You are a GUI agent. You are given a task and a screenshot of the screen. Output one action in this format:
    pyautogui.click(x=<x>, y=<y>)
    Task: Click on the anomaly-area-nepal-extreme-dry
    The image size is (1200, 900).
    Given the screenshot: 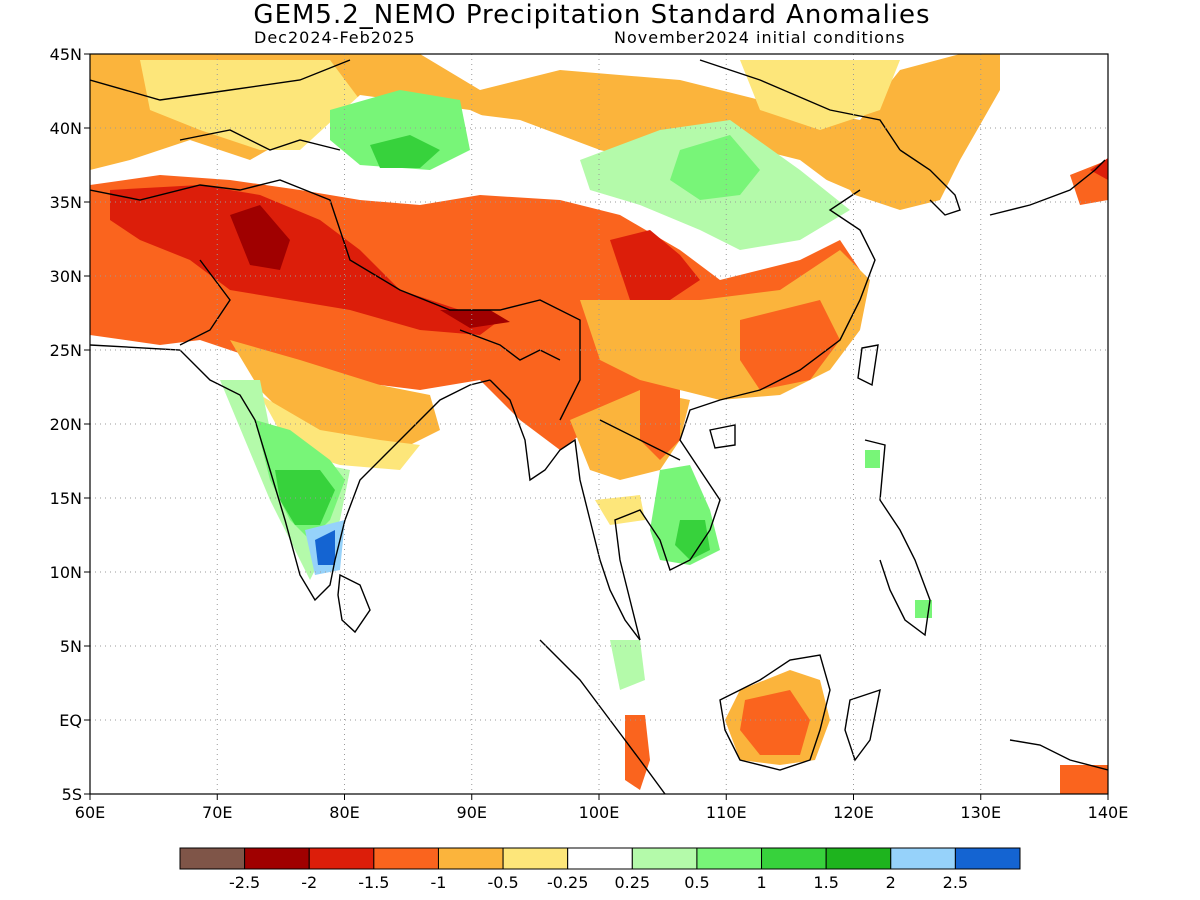 What is the action you would take?
    pyautogui.click(x=475, y=319)
    